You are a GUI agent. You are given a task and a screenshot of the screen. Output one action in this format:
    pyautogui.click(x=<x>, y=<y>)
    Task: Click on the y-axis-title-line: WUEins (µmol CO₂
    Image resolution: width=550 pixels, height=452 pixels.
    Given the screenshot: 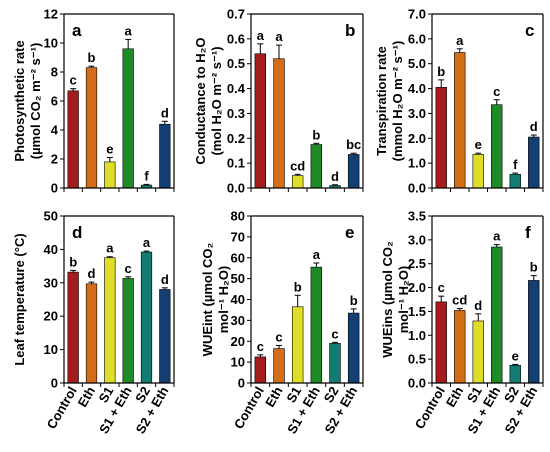 What is the action you would take?
    pyautogui.click(x=387, y=299)
    